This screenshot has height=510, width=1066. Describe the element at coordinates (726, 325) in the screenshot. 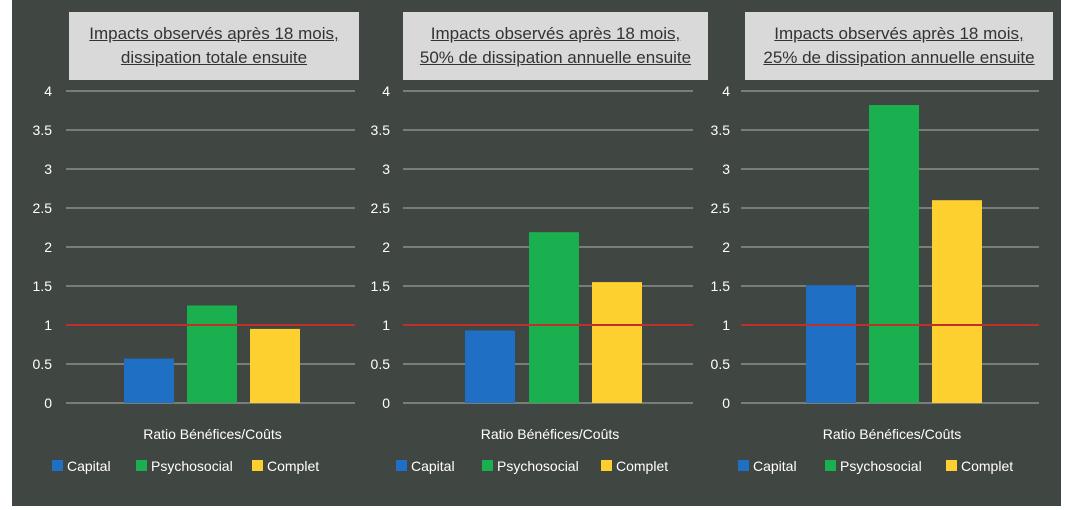

I see `panel-3-ytick-label: 1` at that location.